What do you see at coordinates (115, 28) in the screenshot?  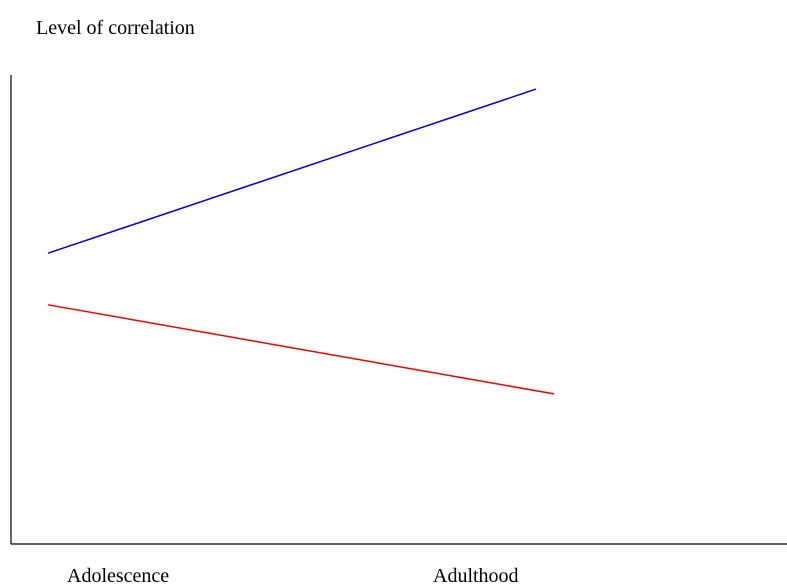 I see `y-axis-label: Level of correlation` at bounding box center [115, 28].